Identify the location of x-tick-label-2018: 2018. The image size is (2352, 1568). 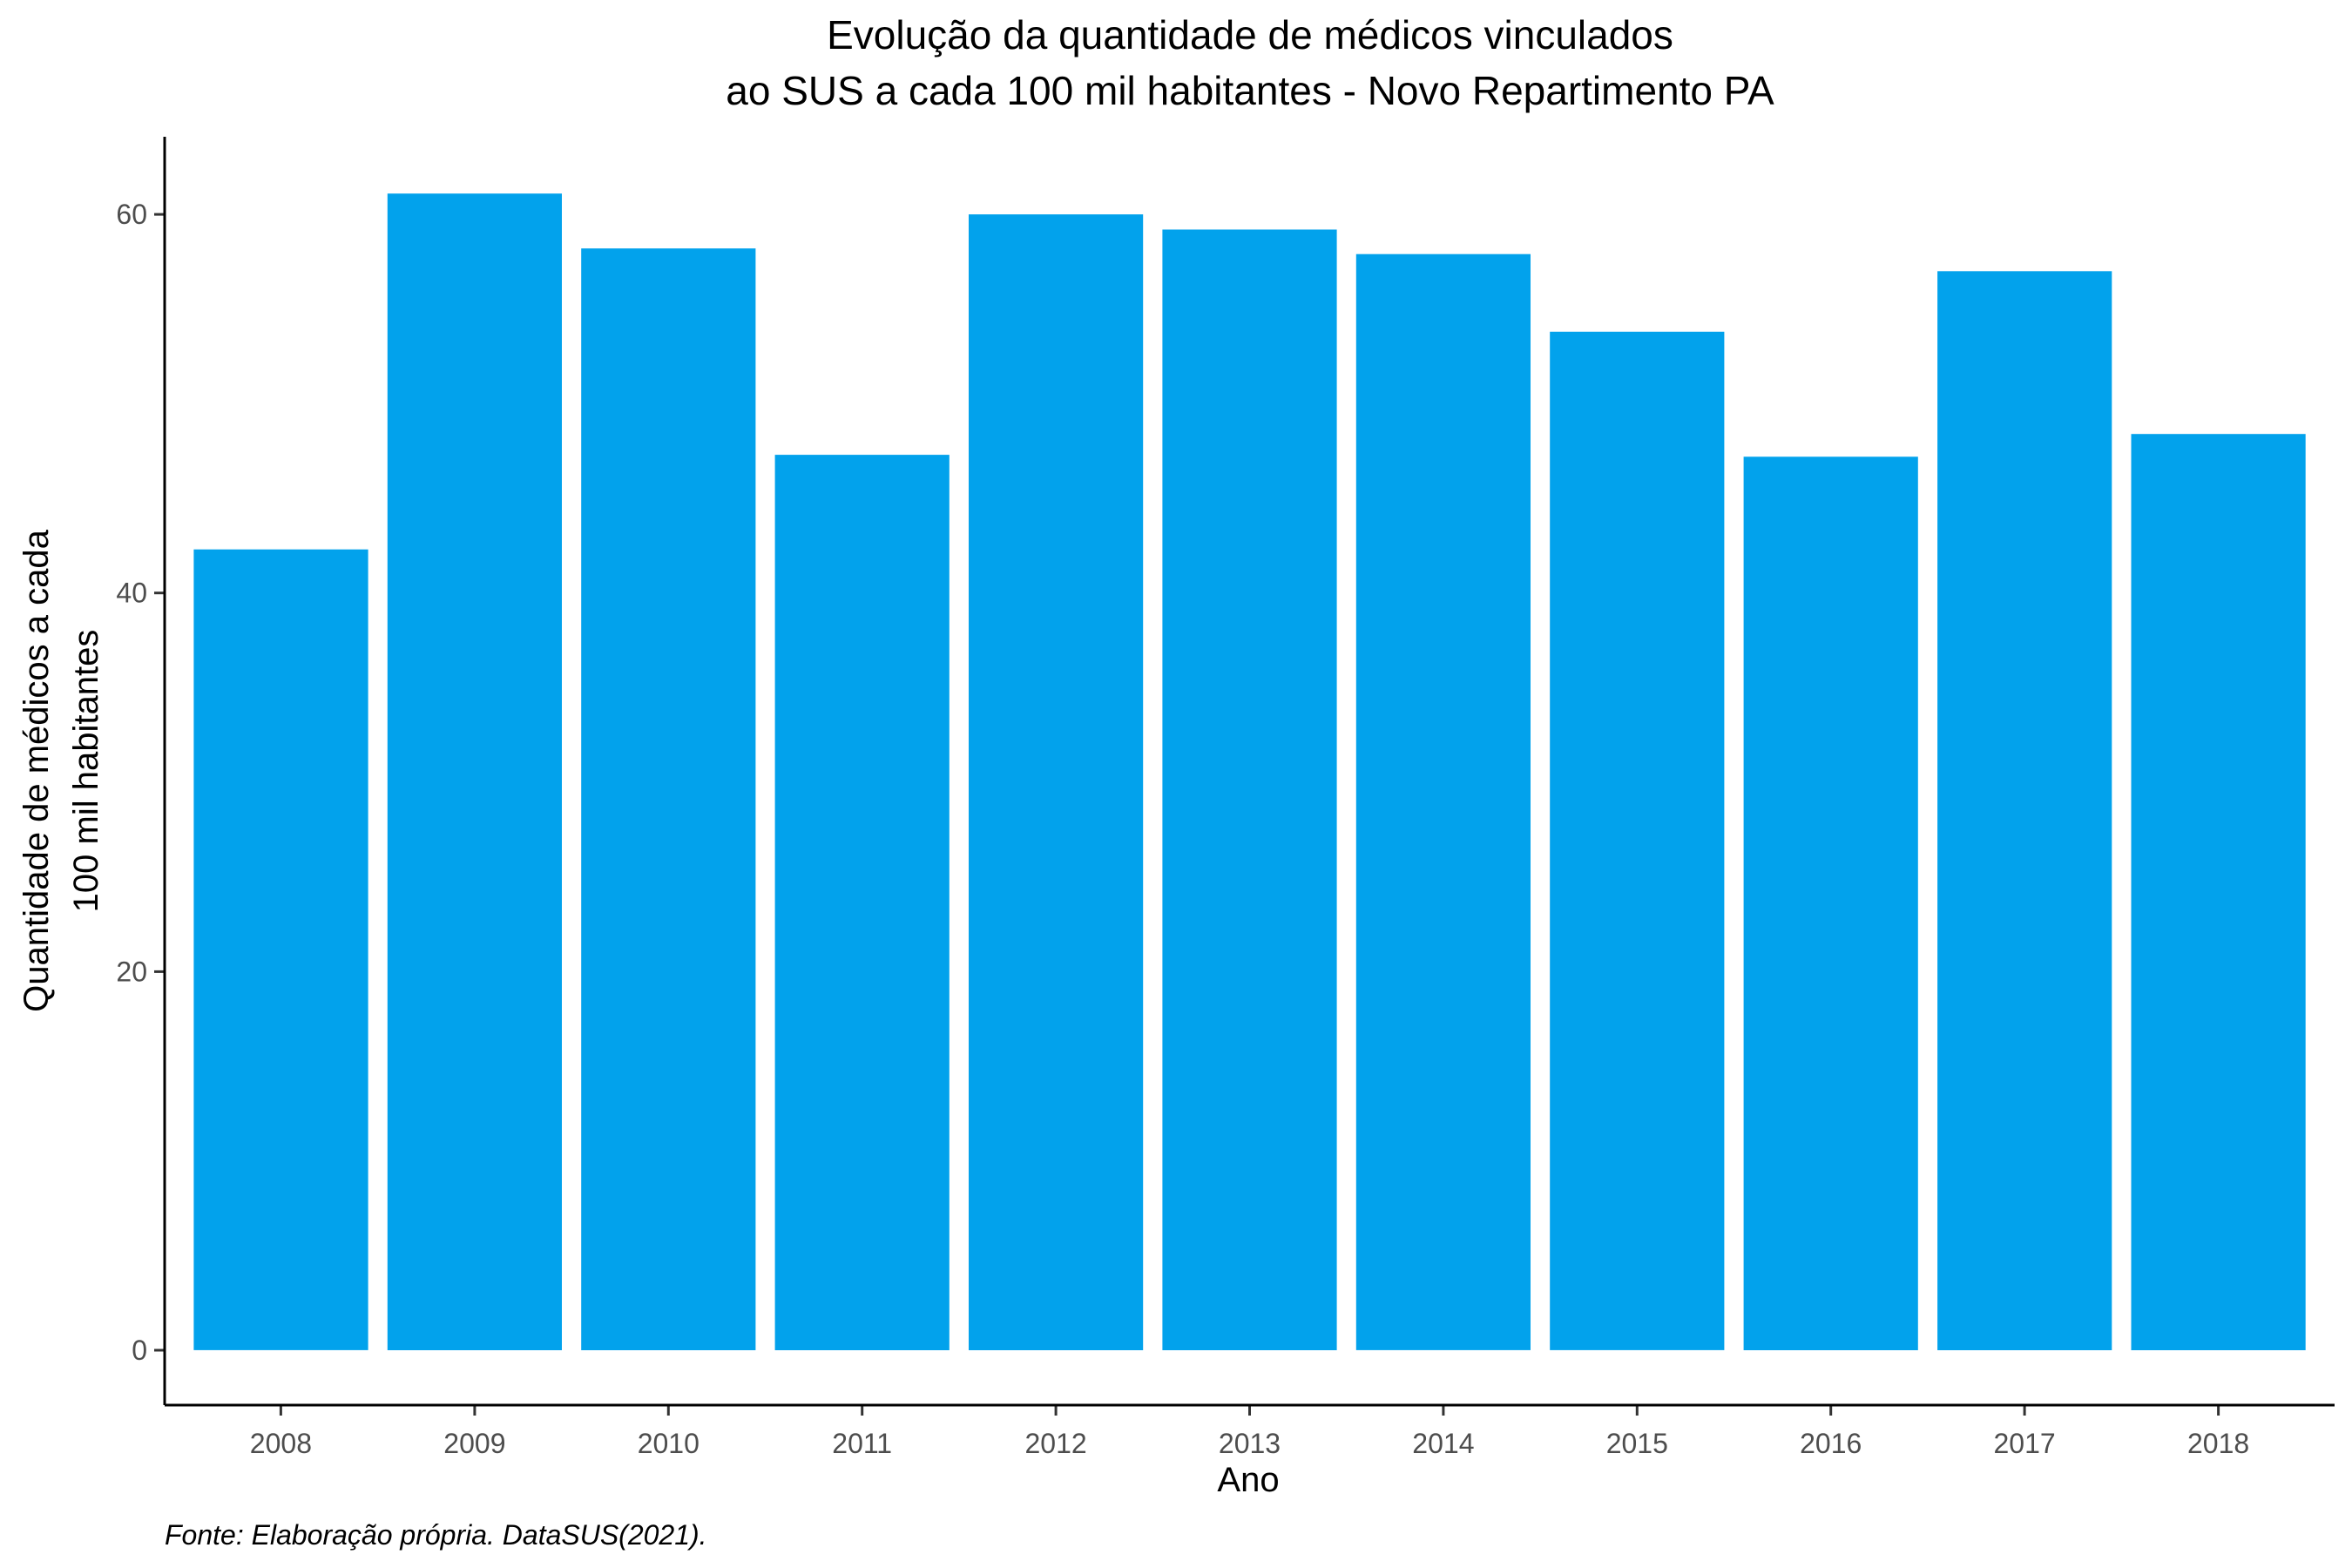
(2218, 1443).